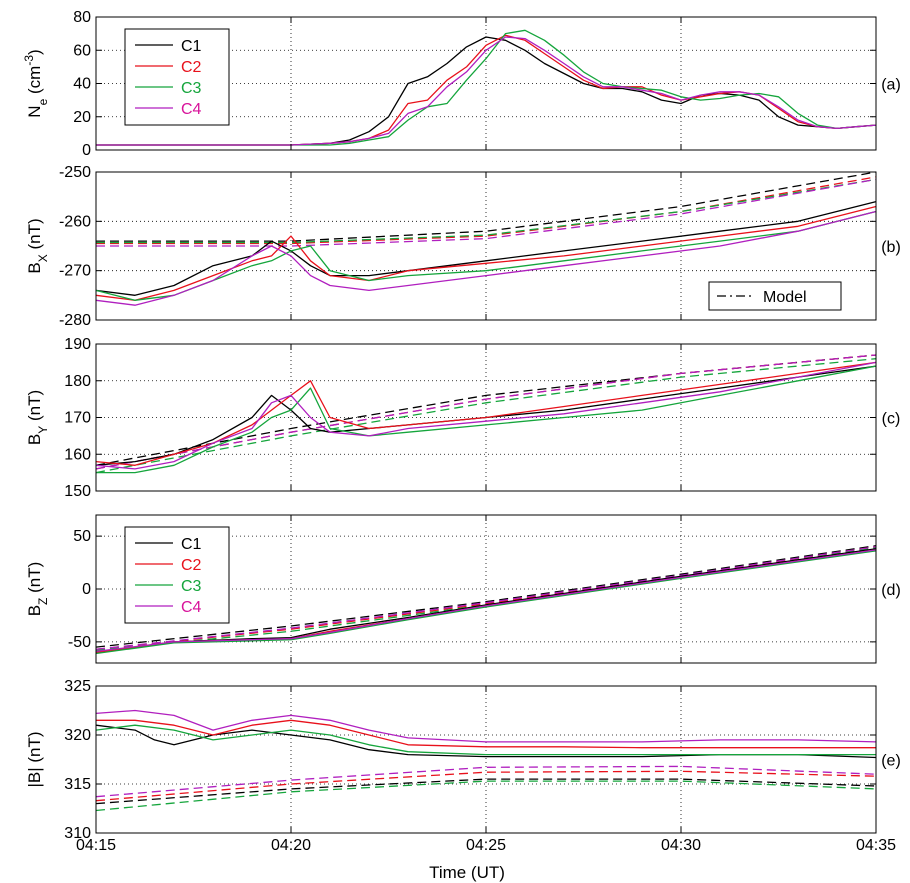 This screenshot has width=910, height=883. I want to click on series-line-c1-panel-e, so click(486, 741).